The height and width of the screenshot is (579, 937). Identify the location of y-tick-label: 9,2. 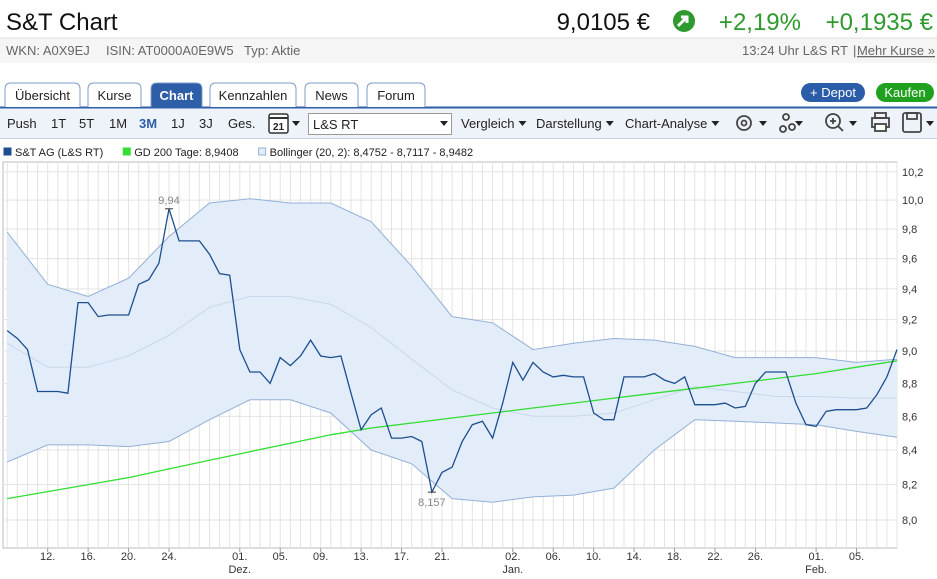
(909, 321).